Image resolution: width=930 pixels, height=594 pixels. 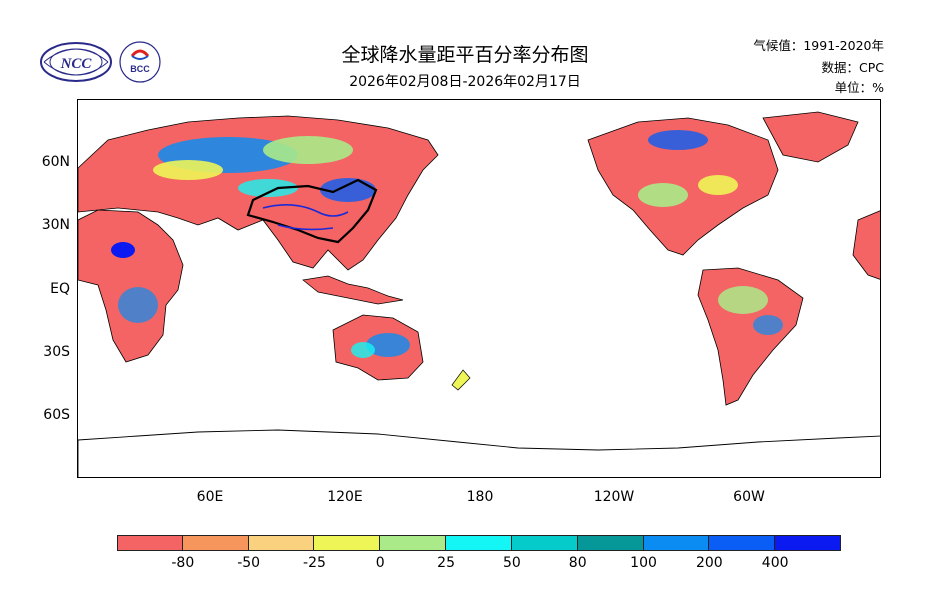 I want to click on landmass-west-africa-edge, so click(x=866, y=245).